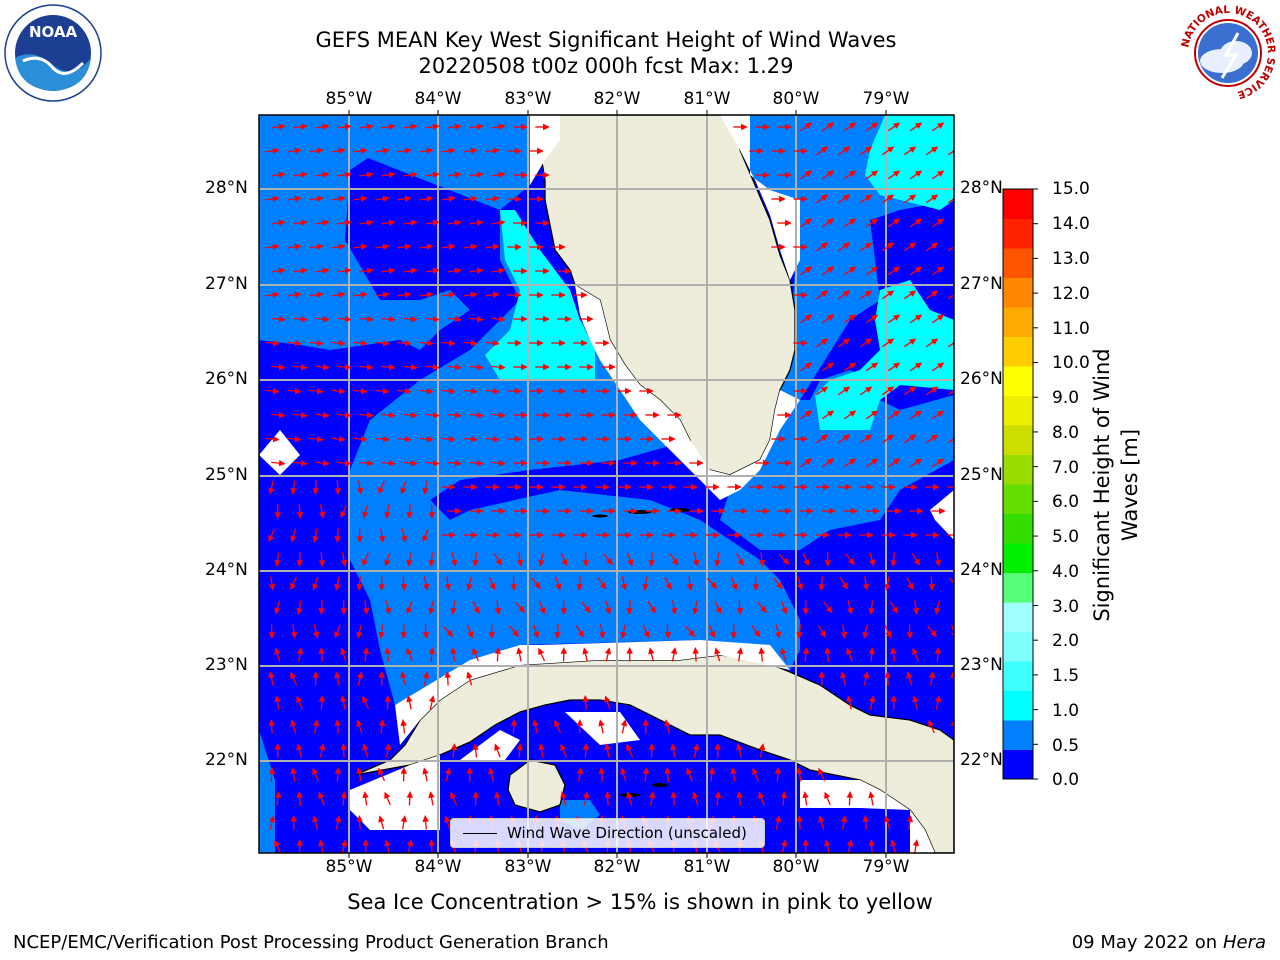  Describe the element at coordinates (981, 379) in the screenshot. I see `lat-label-right: 26°N` at that location.